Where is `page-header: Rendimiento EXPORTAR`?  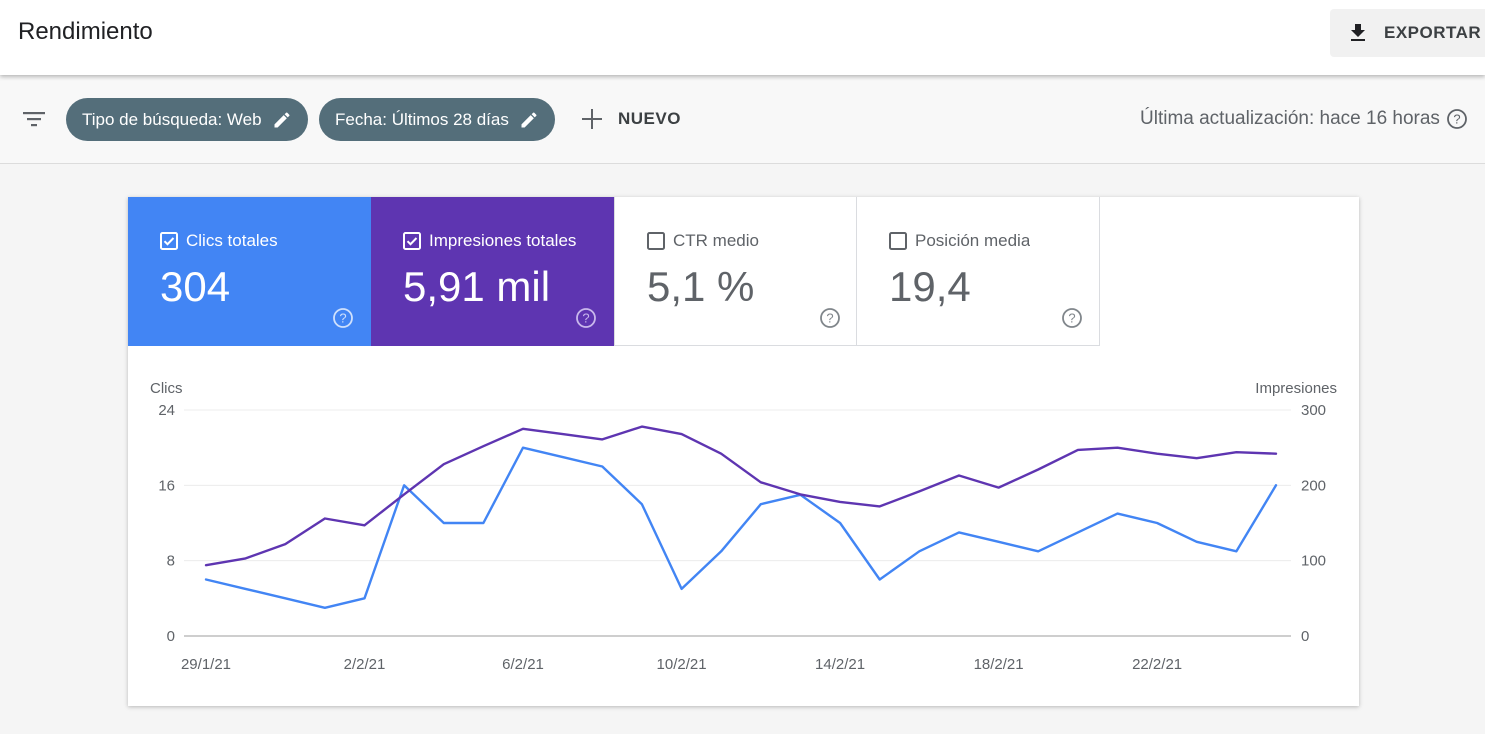 page-header: Rendimiento EXPORTAR is located at coordinates (742, 37).